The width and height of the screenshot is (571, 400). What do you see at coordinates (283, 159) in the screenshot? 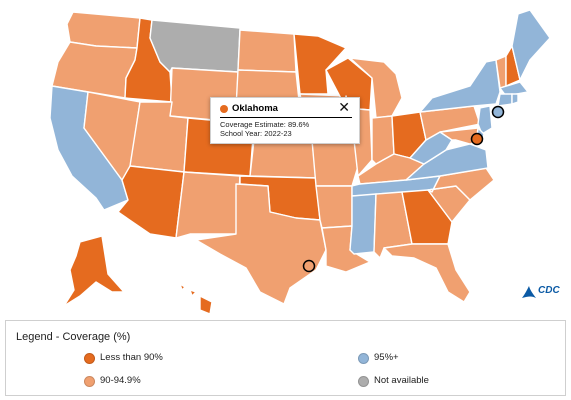
I see `state-kansas` at bounding box center [283, 159].